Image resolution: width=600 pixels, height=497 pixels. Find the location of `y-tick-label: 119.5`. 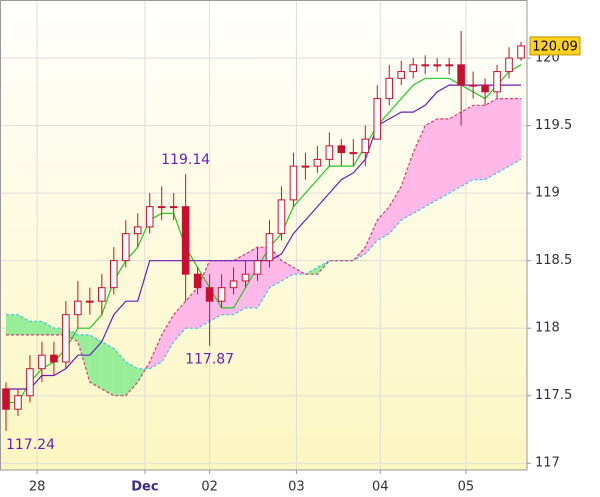

y-tick-label: 119.5 is located at coordinates (553, 125).